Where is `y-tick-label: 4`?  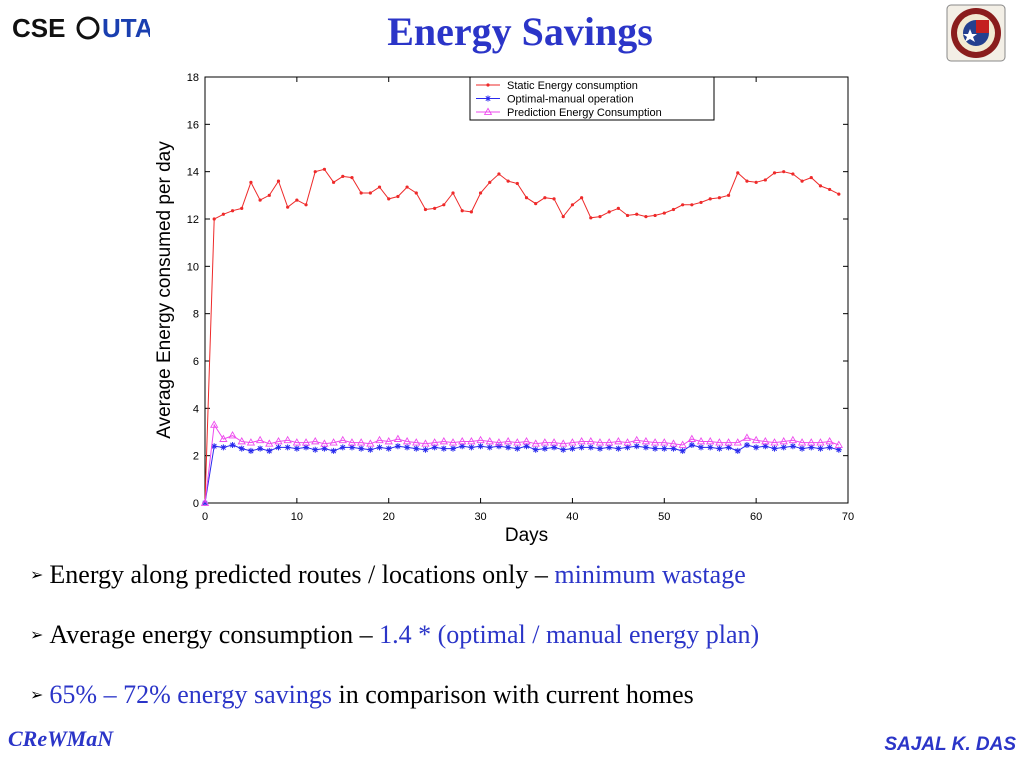 y-tick-label: 4 is located at coordinates (196, 409).